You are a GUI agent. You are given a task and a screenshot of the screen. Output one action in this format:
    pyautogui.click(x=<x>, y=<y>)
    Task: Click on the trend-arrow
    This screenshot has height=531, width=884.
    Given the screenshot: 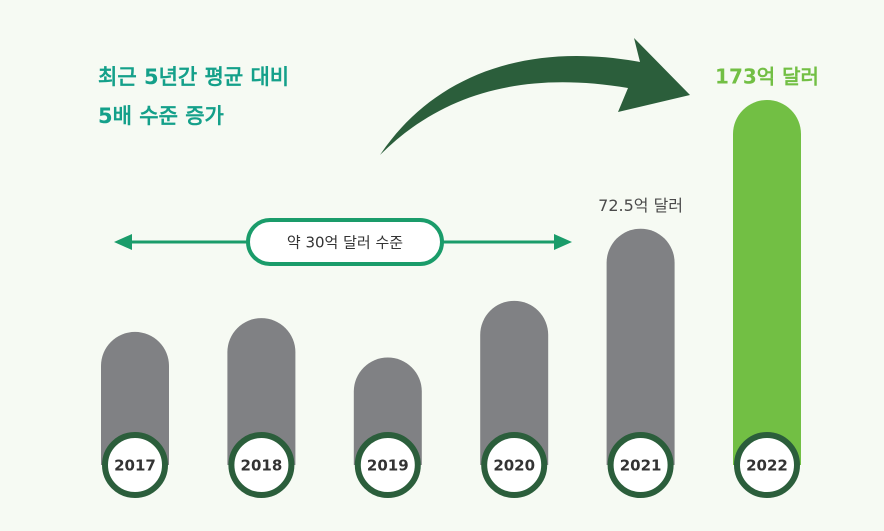 What is the action you would take?
    pyautogui.click(x=535, y=96)
    